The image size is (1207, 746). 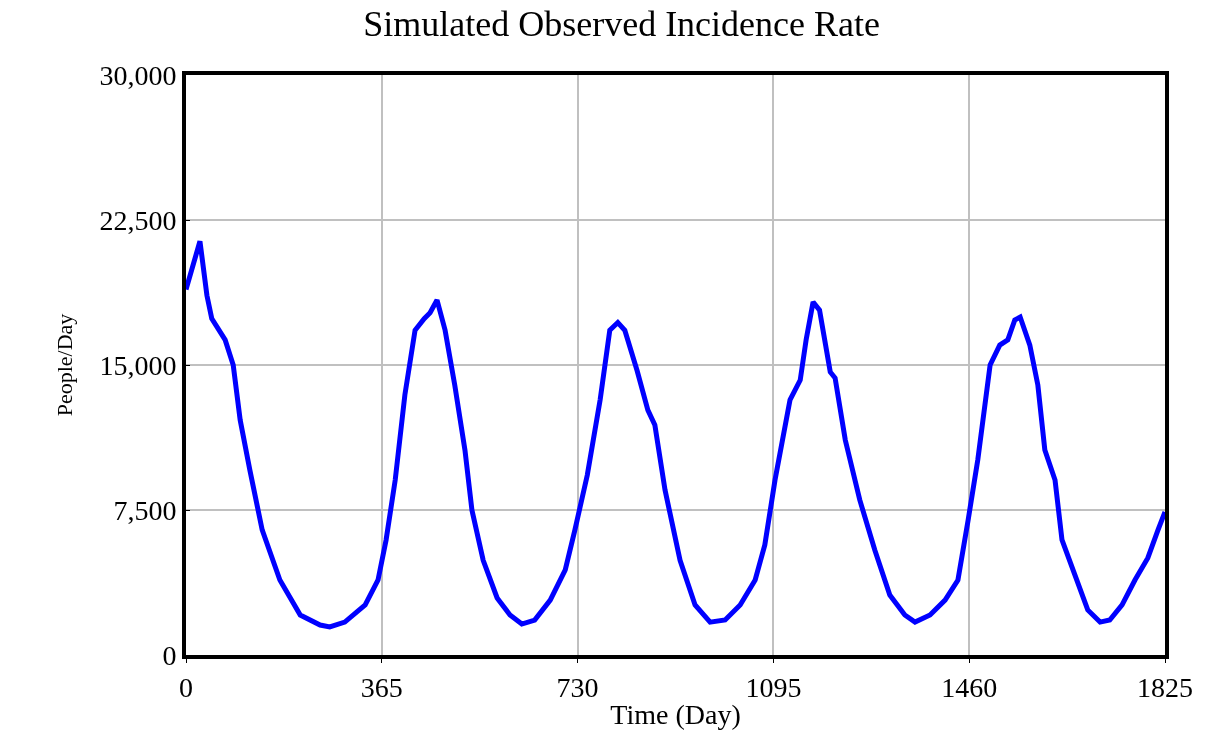 What do you see at coordinates (969, 687) in the screenshot?
I see `x-tick-label: 1460` at bounding box center [969, 687].